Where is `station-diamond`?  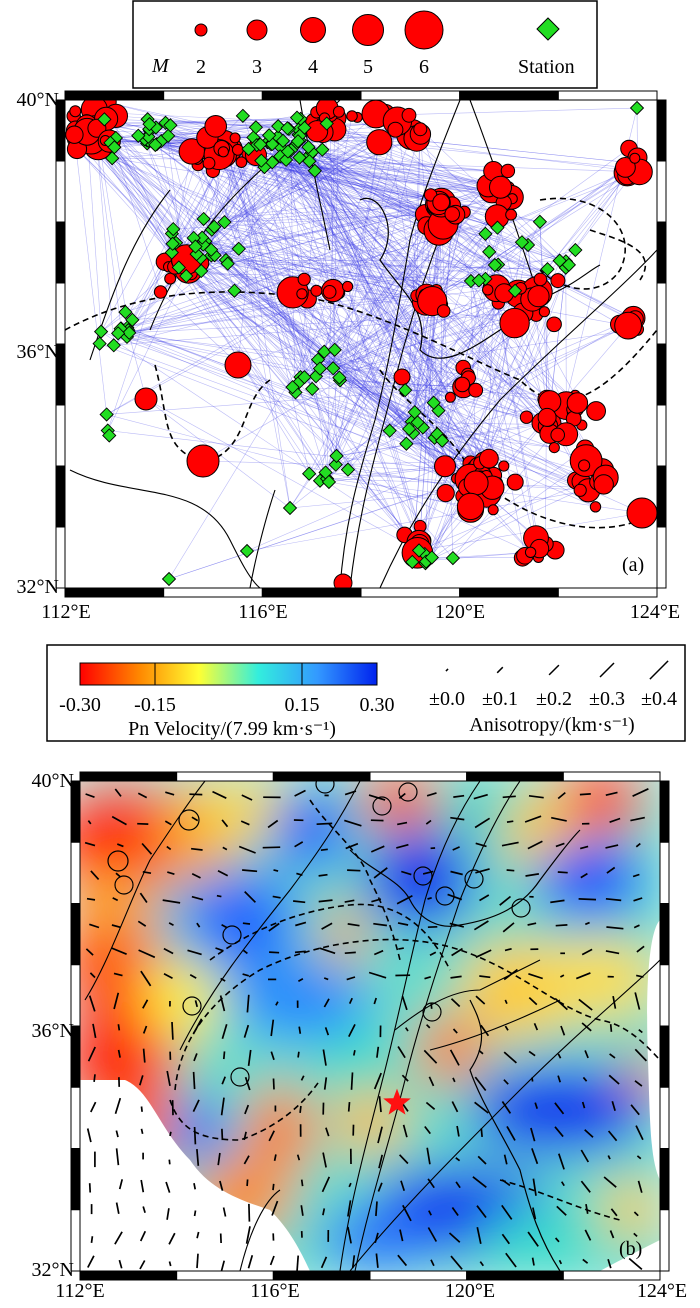
station-diamond is located at coordinates (548, 29).